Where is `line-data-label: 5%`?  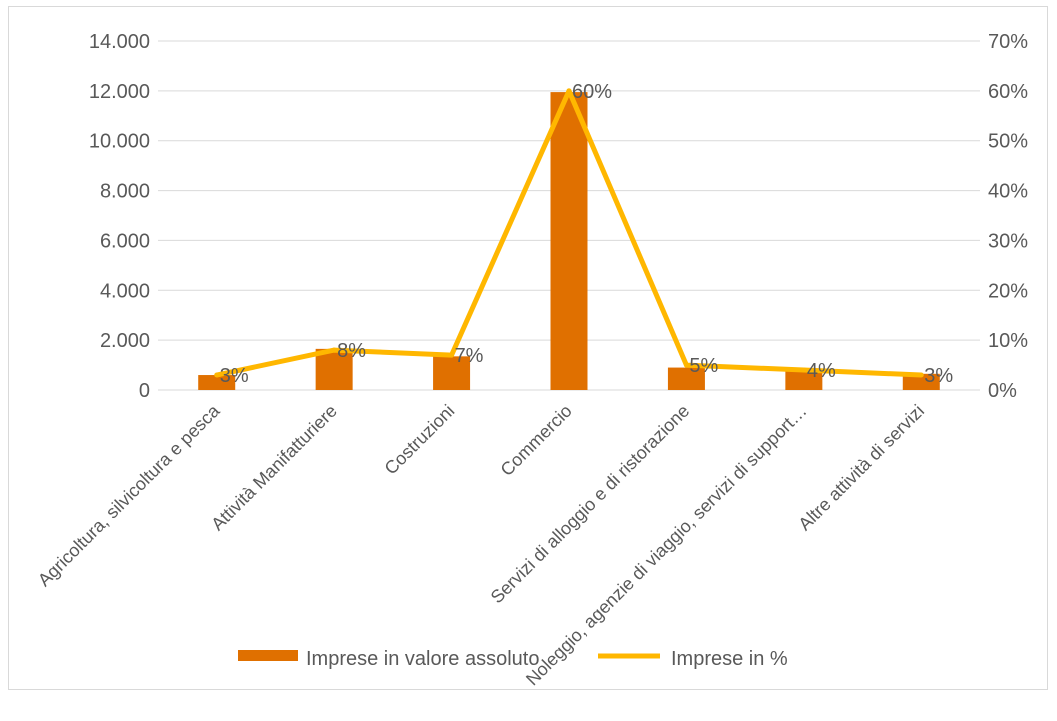 line-data-label: 5% is located at coordinates (703, 366).